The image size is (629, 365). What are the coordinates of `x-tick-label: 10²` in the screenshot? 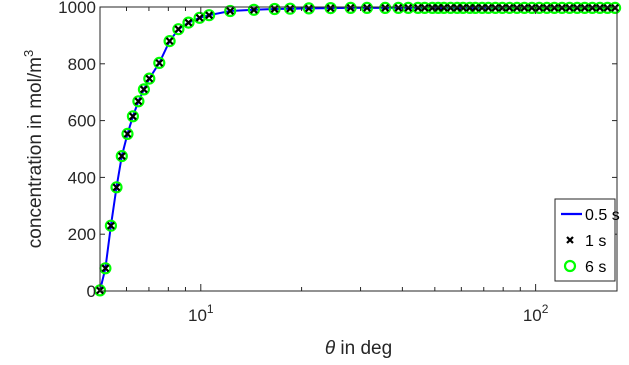 It's located at (536, 313).